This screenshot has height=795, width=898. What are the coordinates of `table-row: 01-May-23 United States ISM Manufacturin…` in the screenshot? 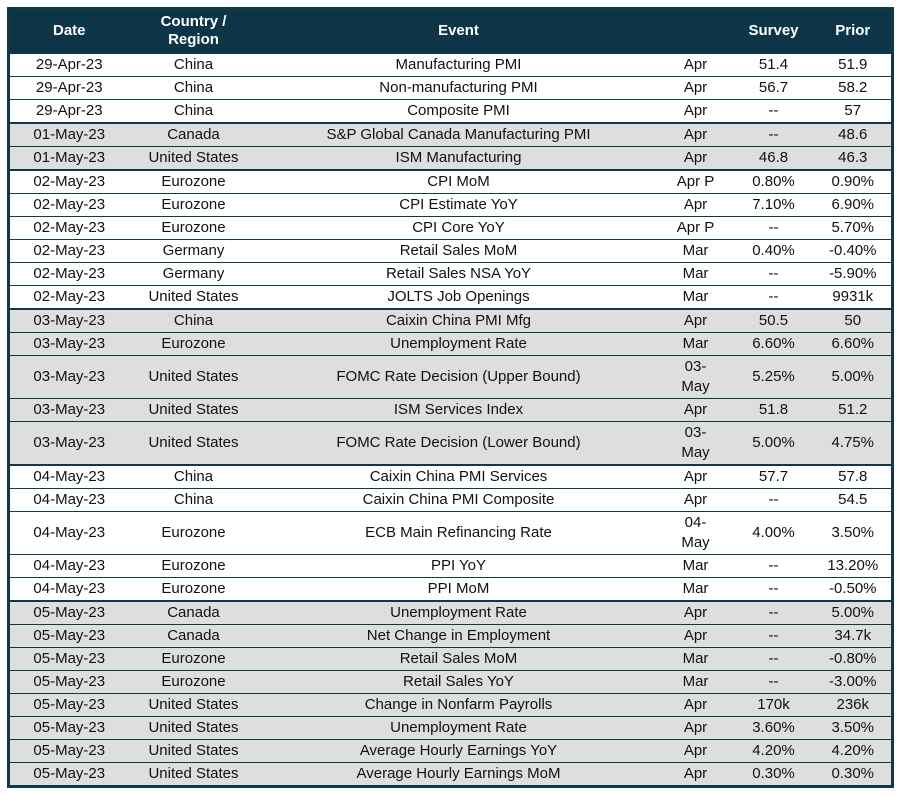 It's located at (450, 158).